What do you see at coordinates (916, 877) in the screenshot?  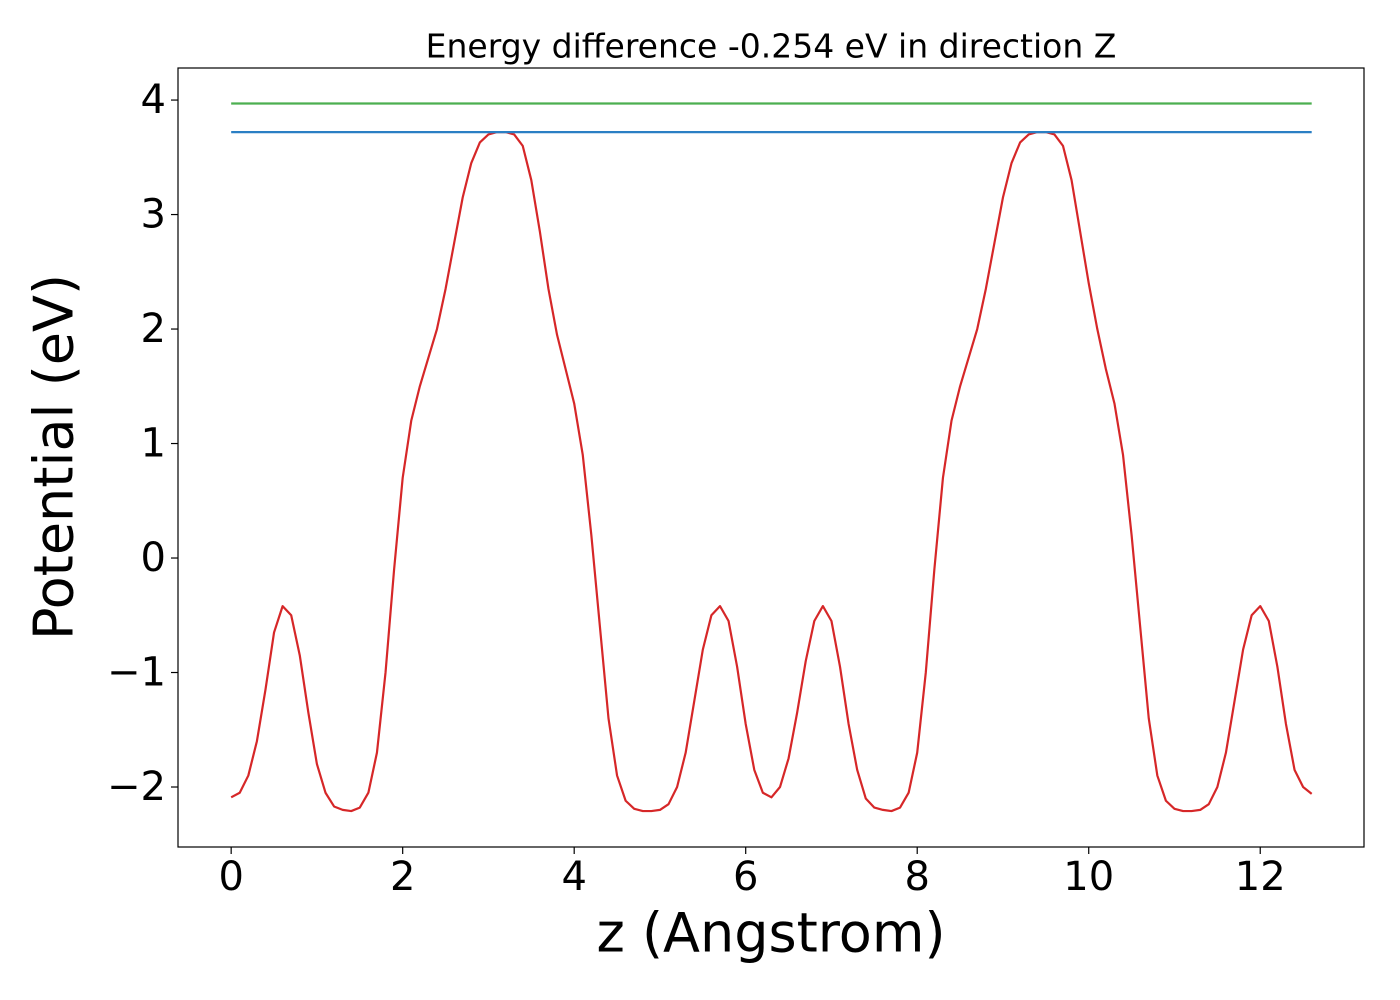 I see `x-tick-label: 8` at bounding box center [916, 877].